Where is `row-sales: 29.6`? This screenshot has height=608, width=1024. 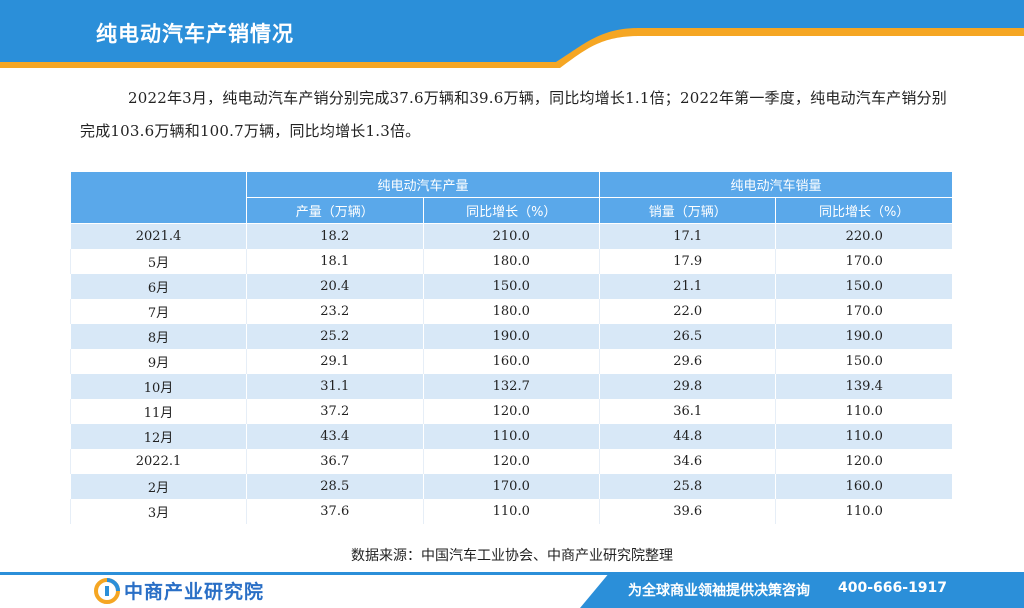
row-sales: 29.6 is located at coordinates (687, 361).